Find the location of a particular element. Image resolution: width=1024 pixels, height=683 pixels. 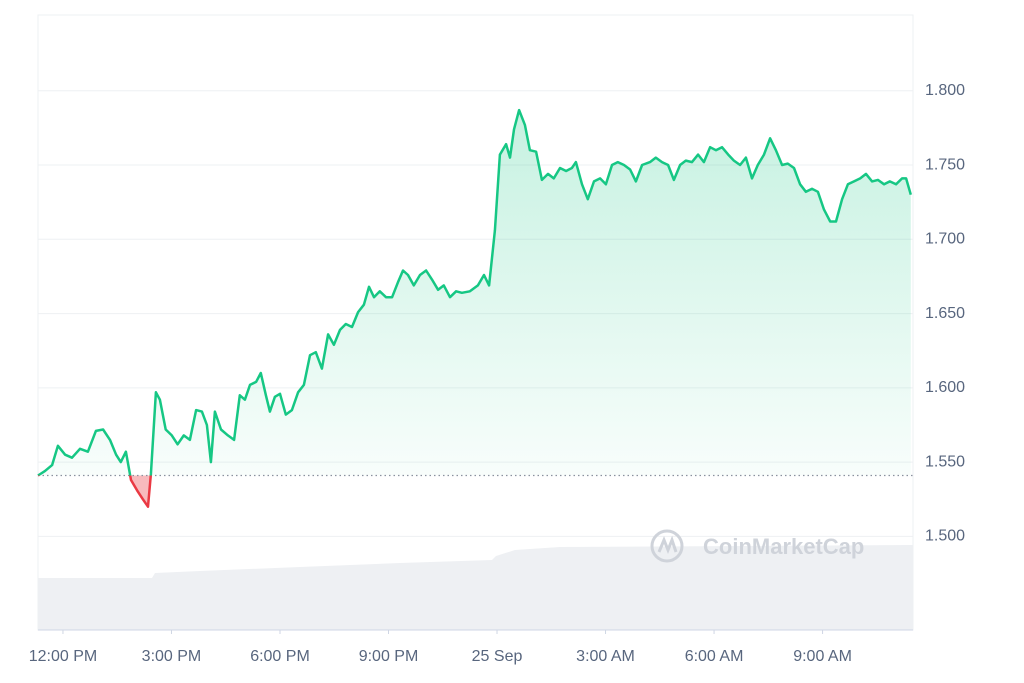

watermark: CoinMarketCap is located at coordinates (757, 546).